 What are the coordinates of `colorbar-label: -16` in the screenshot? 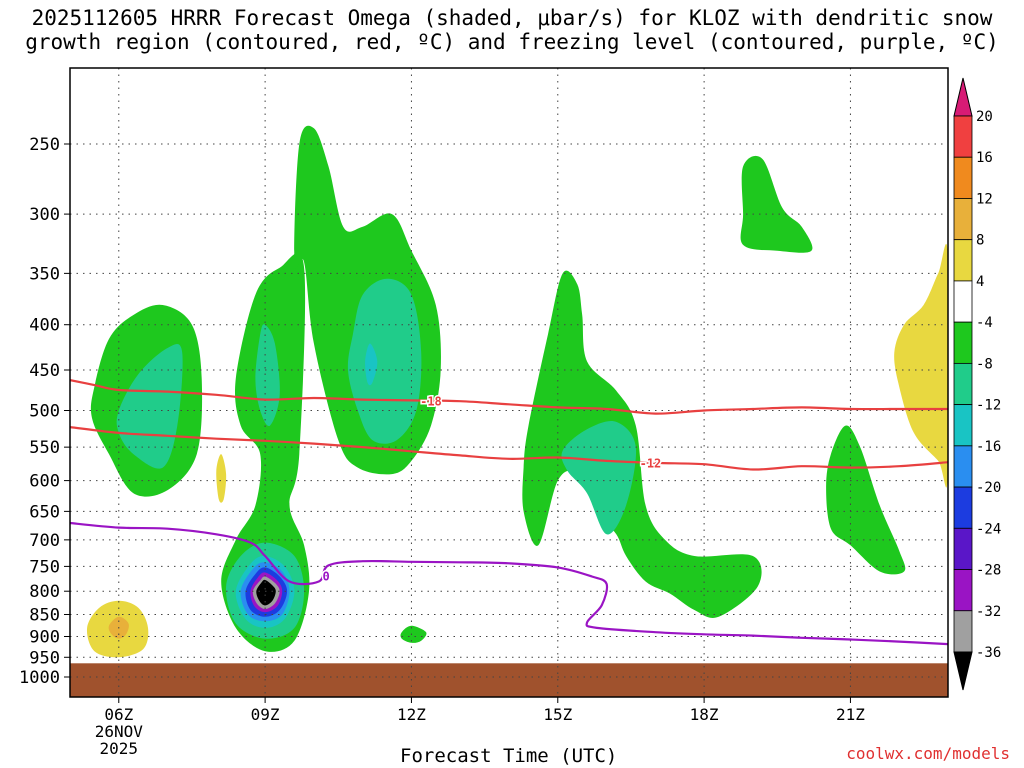 It's located at (988, 447).